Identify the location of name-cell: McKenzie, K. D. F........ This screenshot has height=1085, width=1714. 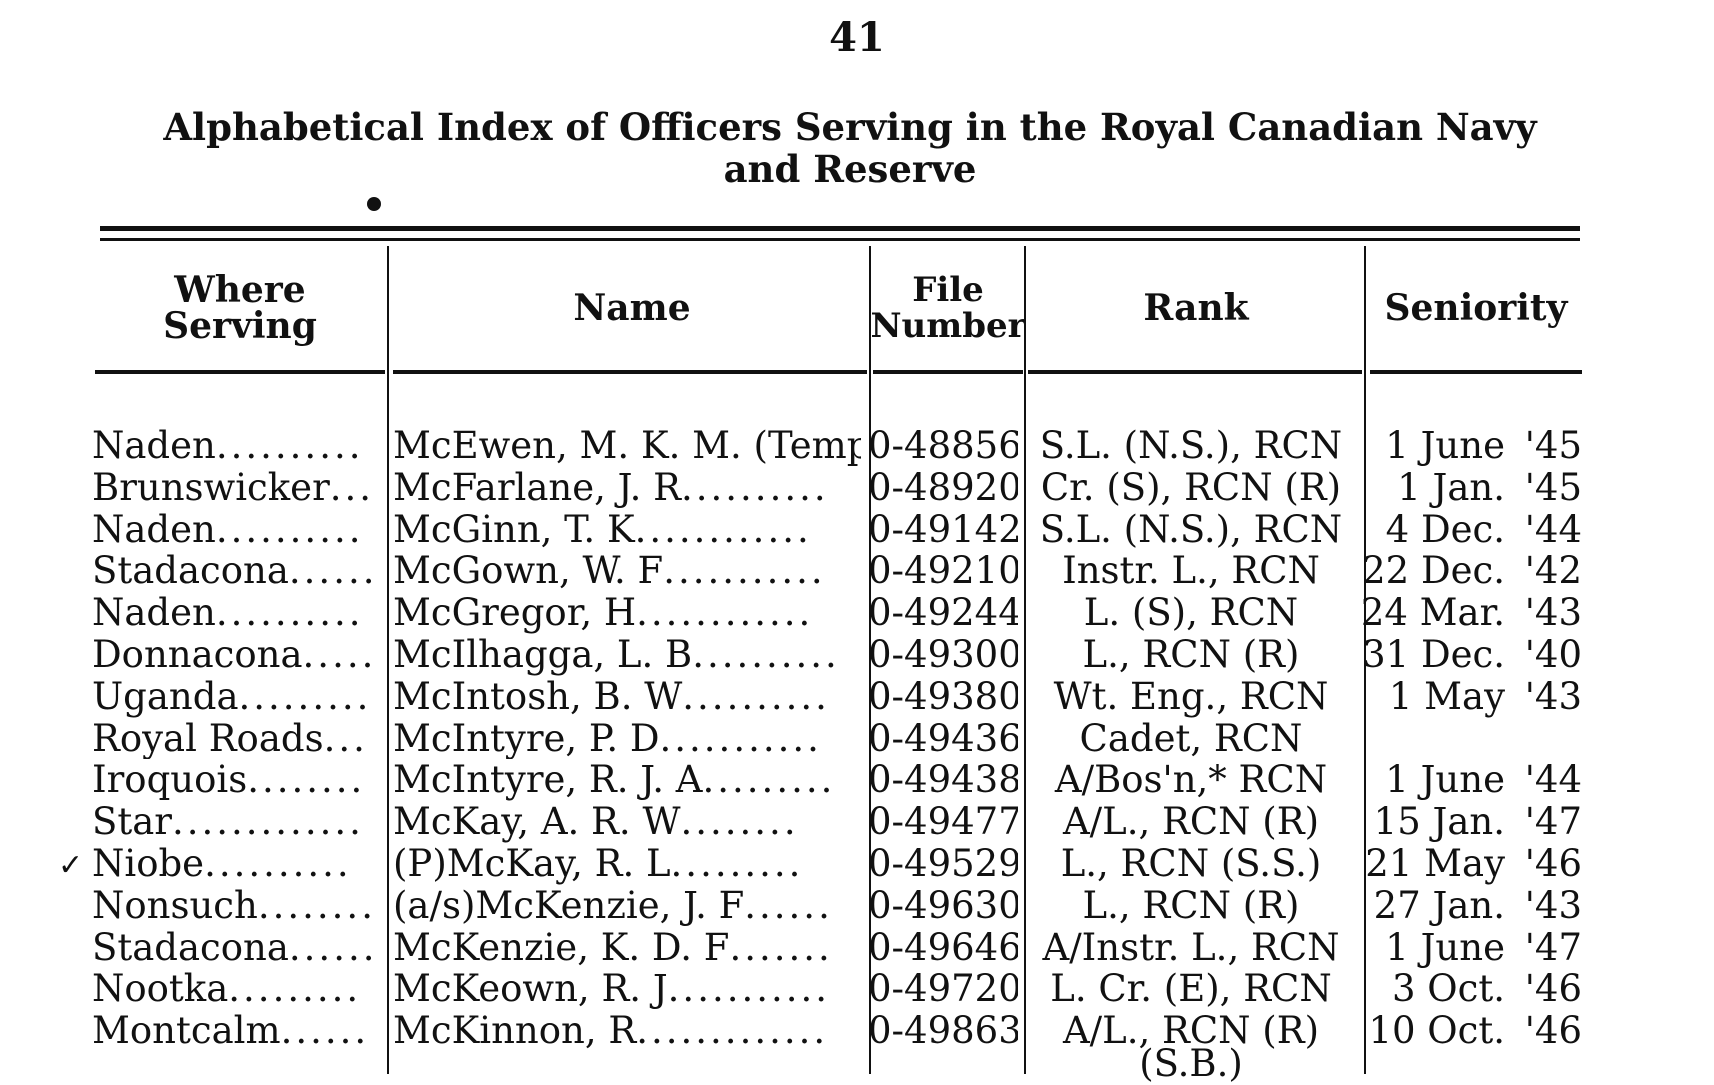
(627, 948).